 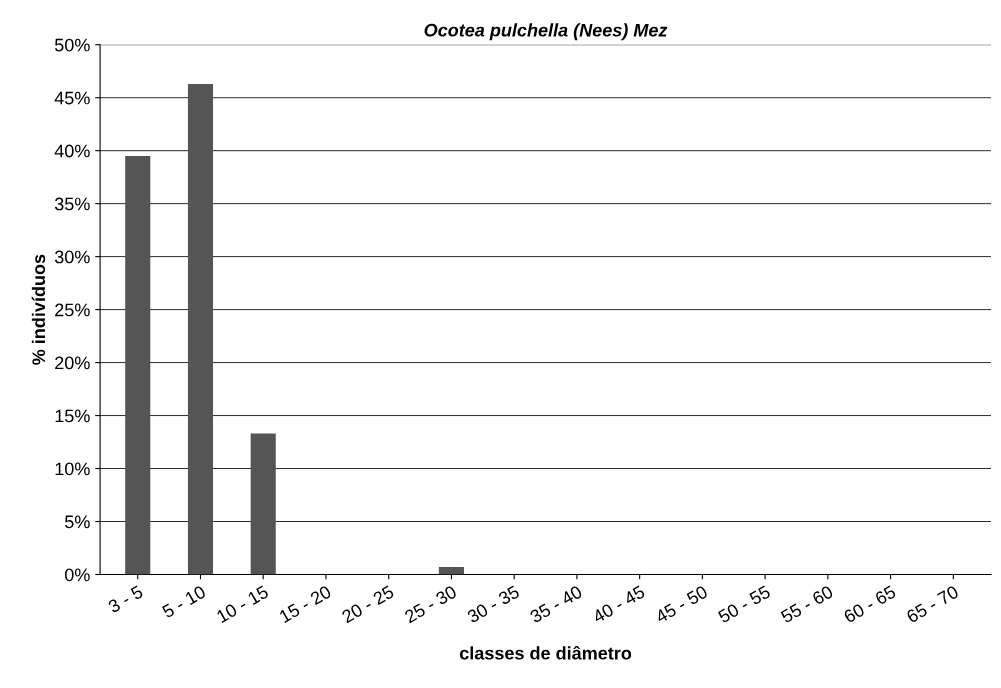 What do you see at coordinates (681, 604) in the screenshot?
I see `x-tick-label: 45 - 50` at bounding box center [681, 604].